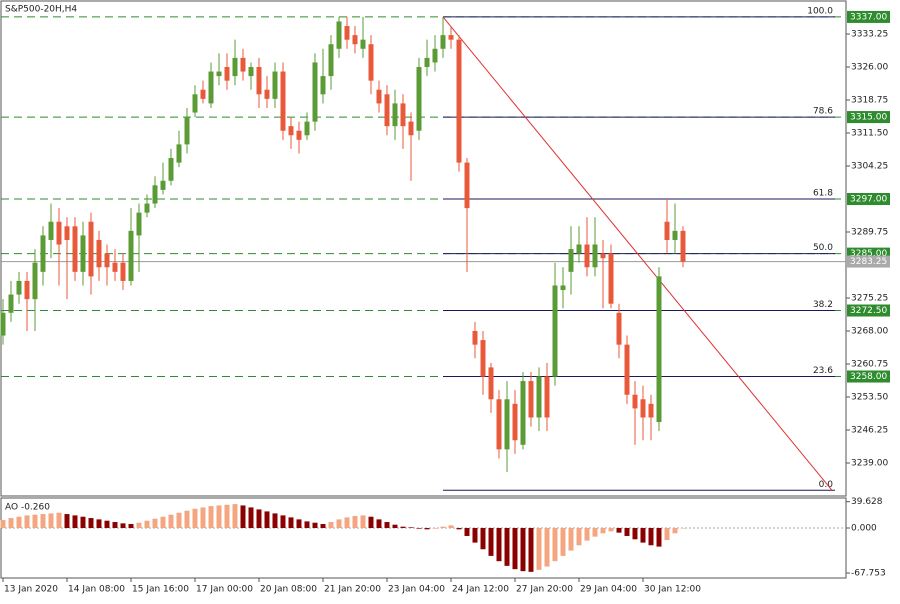 This screenshot has height=604, width=900. I want to click on last-price-box, so click(868, 261).